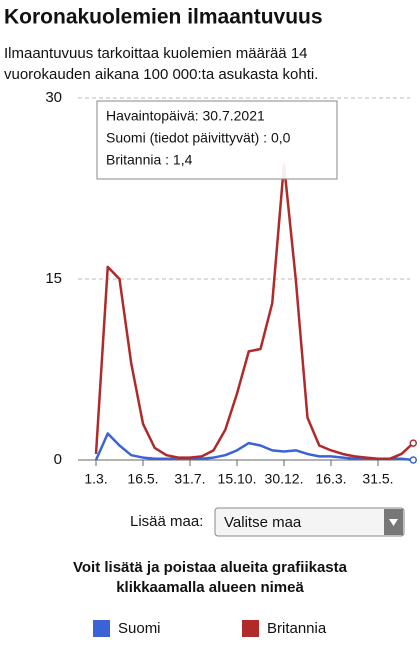  I want to click on title: Koronakuolemien ilmaantuvuus, so click(163, 17).